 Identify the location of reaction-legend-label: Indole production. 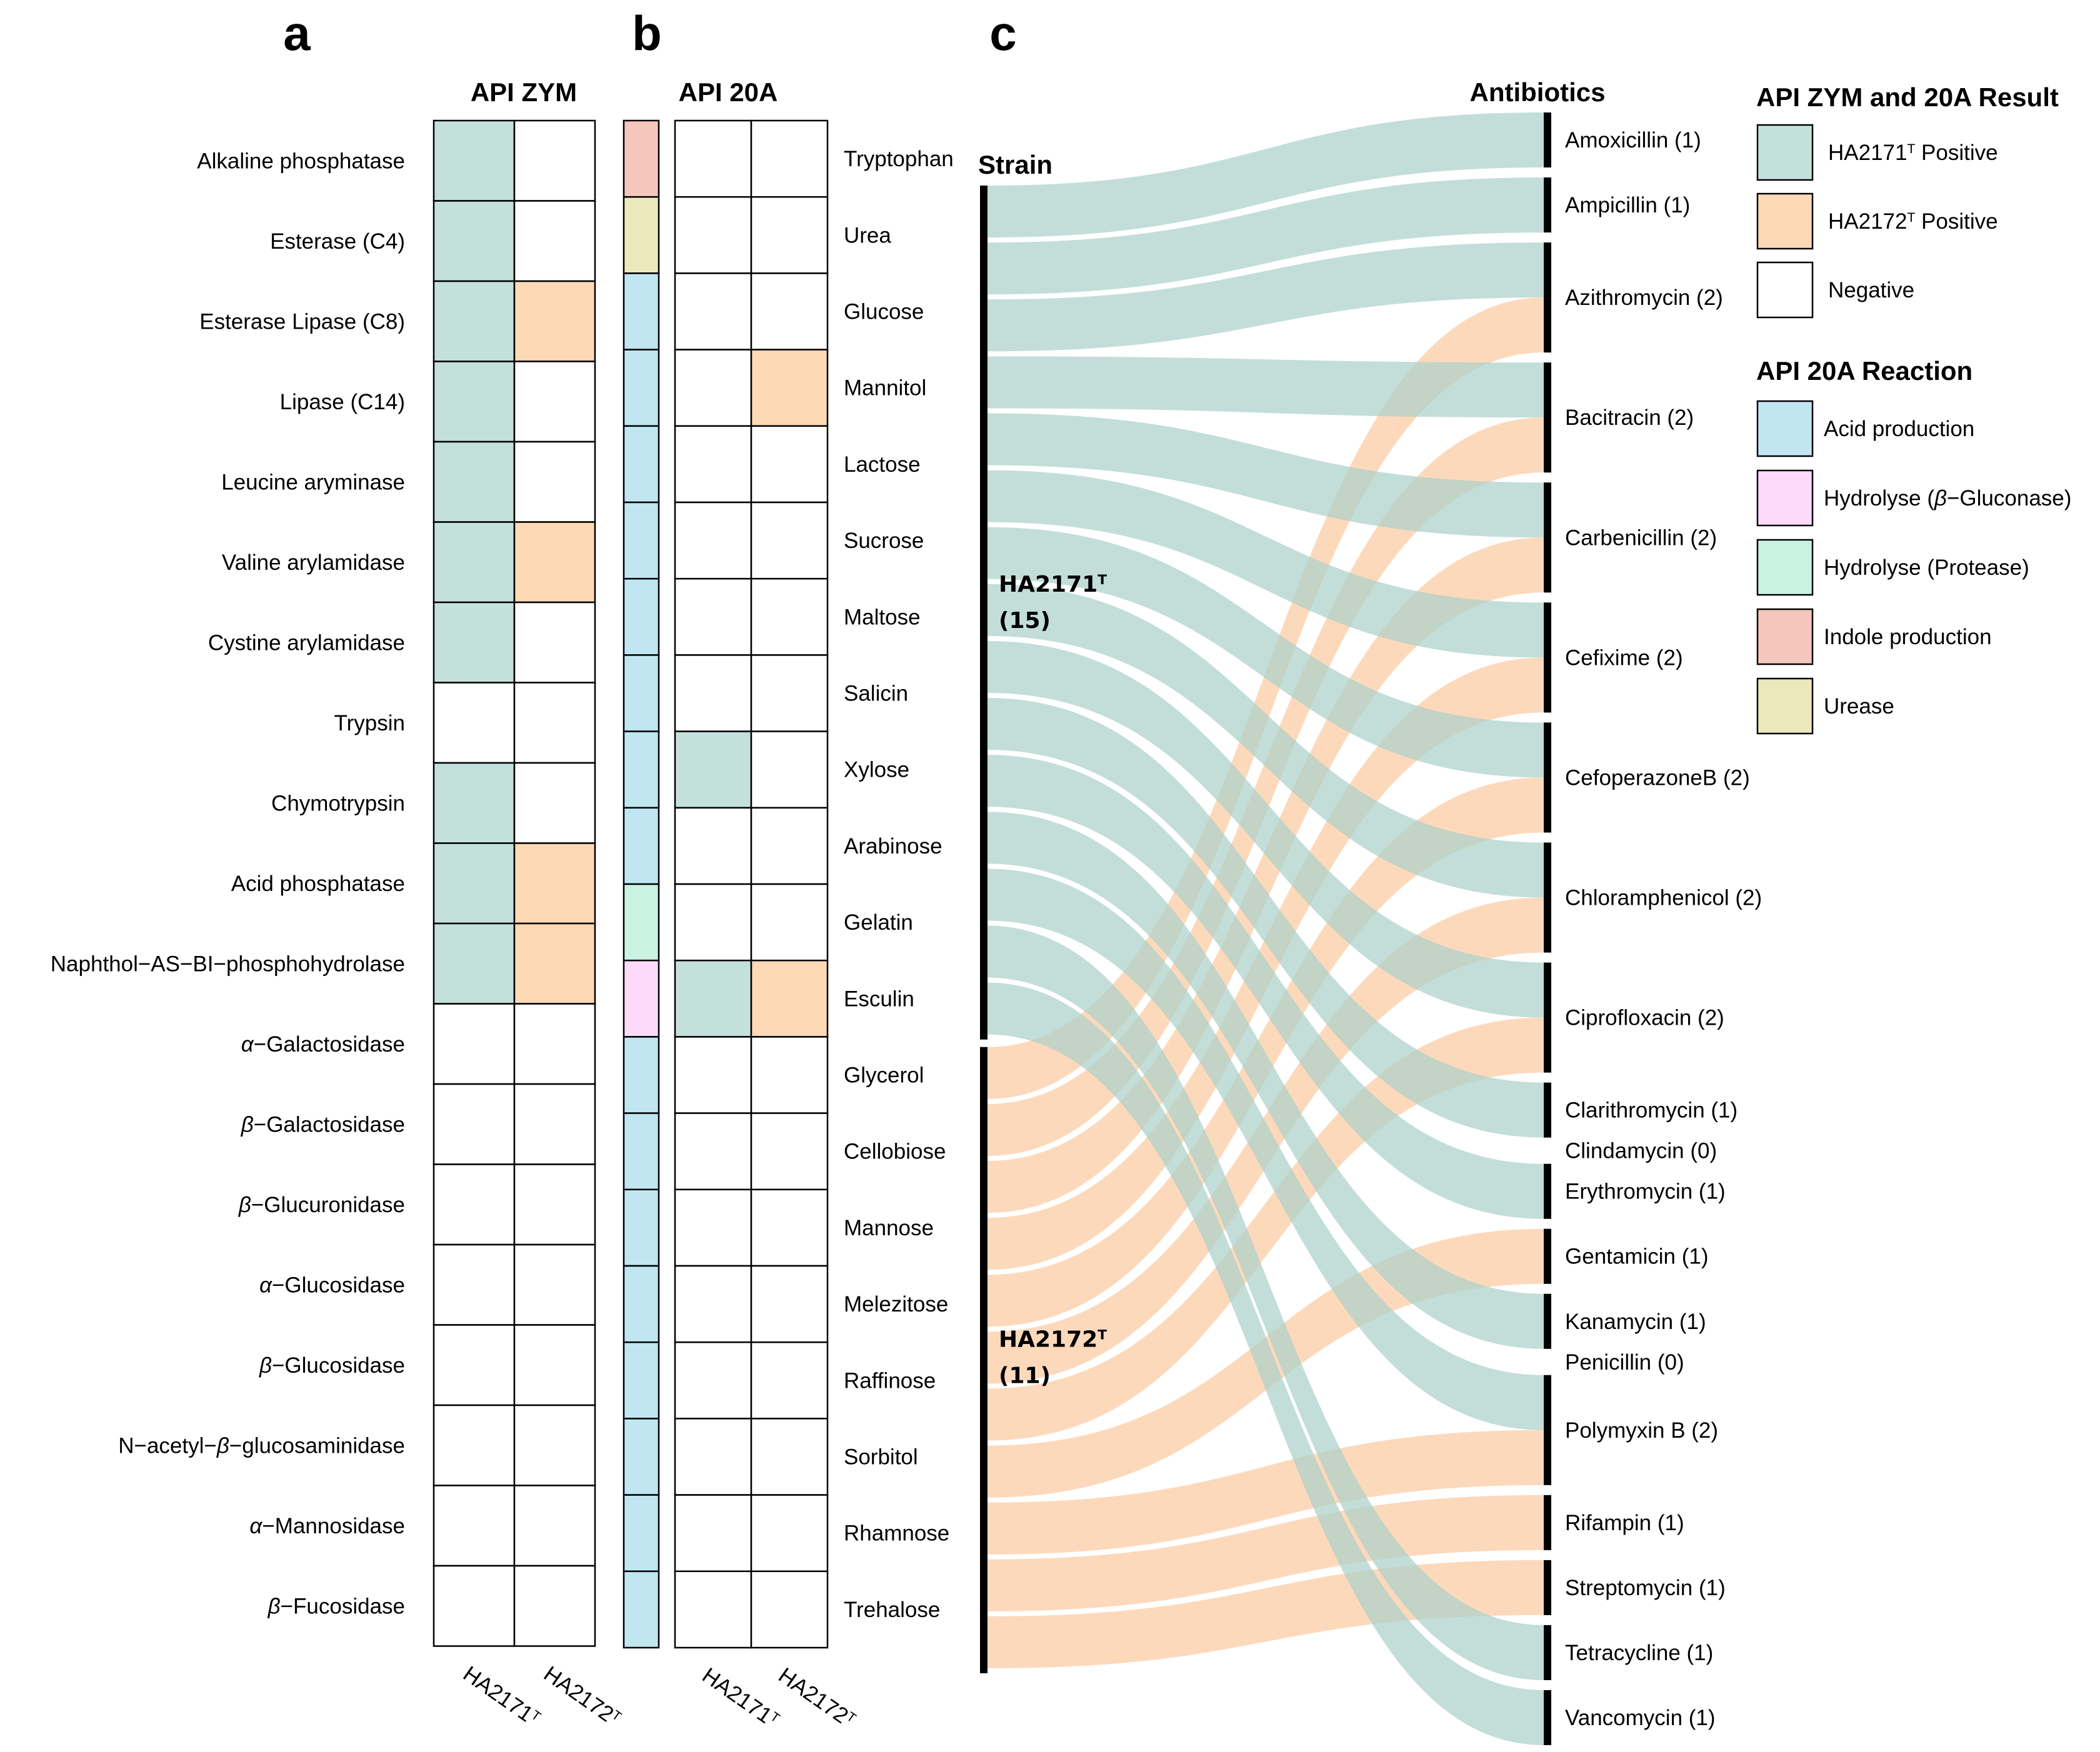
(1908, 637).